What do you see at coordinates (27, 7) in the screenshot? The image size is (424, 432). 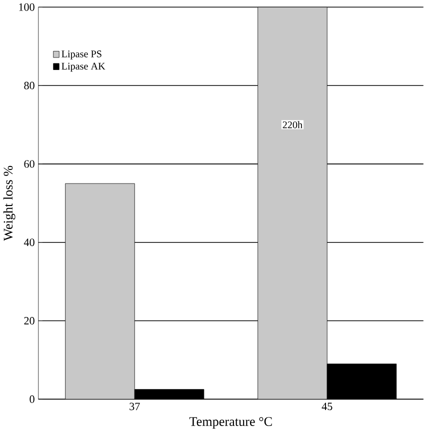 I see `y-tick-label: 100` at bounding box center [27, 7].